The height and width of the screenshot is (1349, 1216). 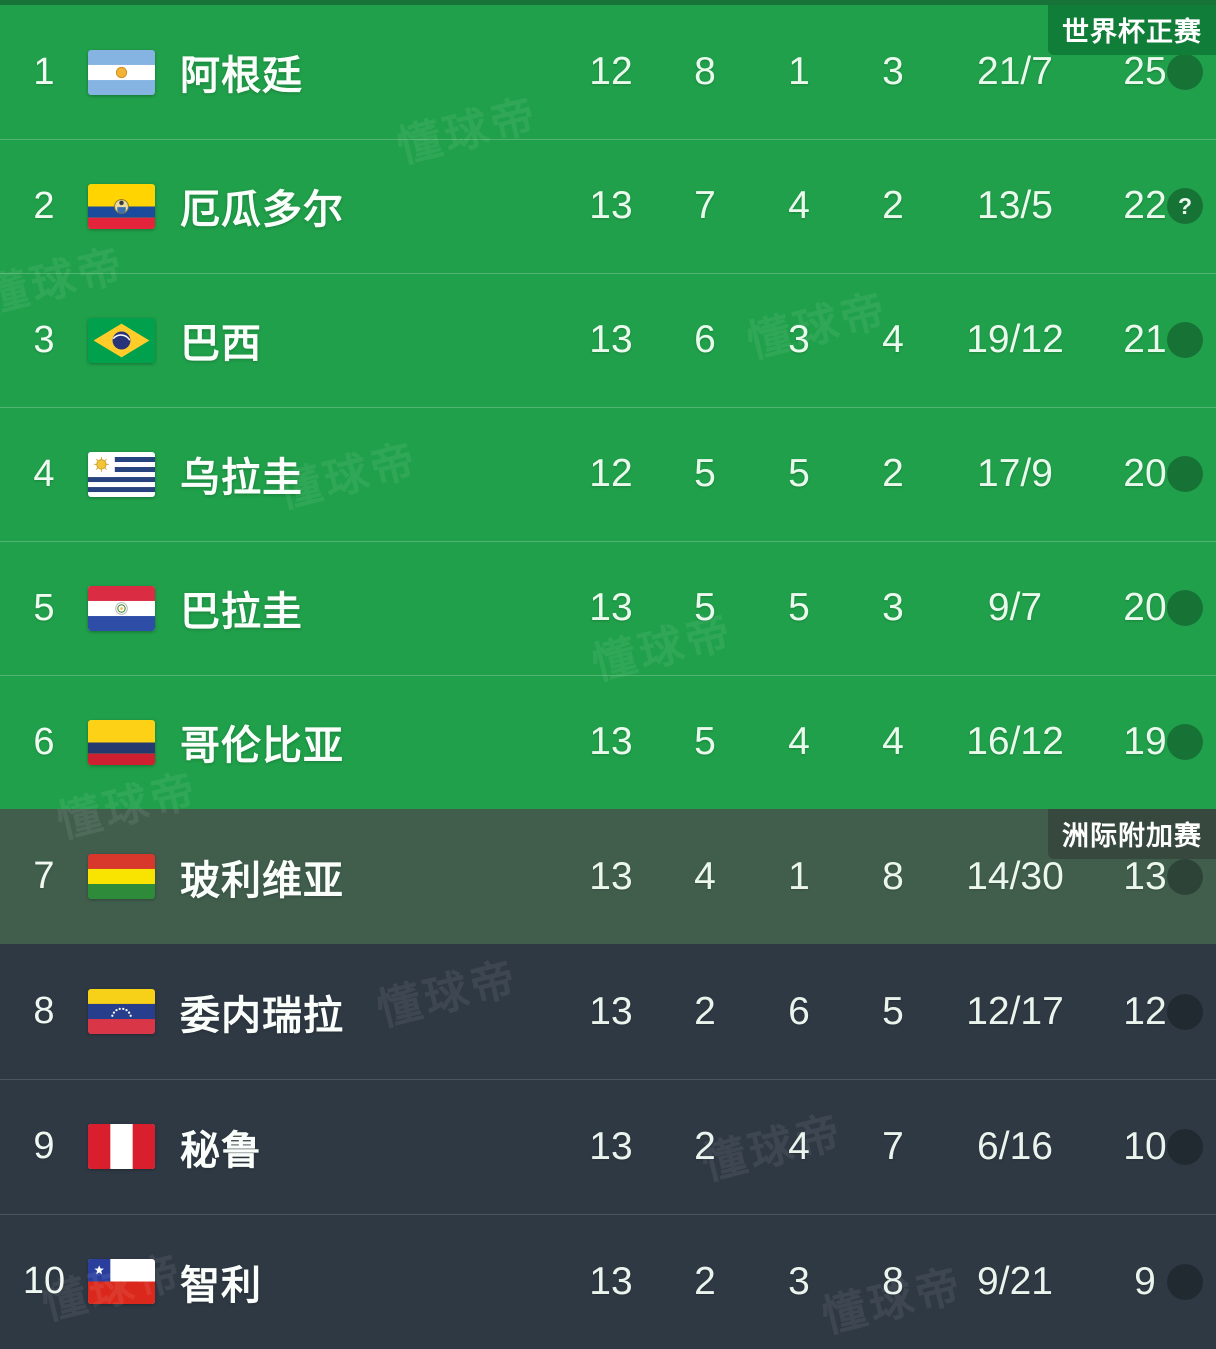 I want to click on team-name: 巴西, so click(x=221, y=344).